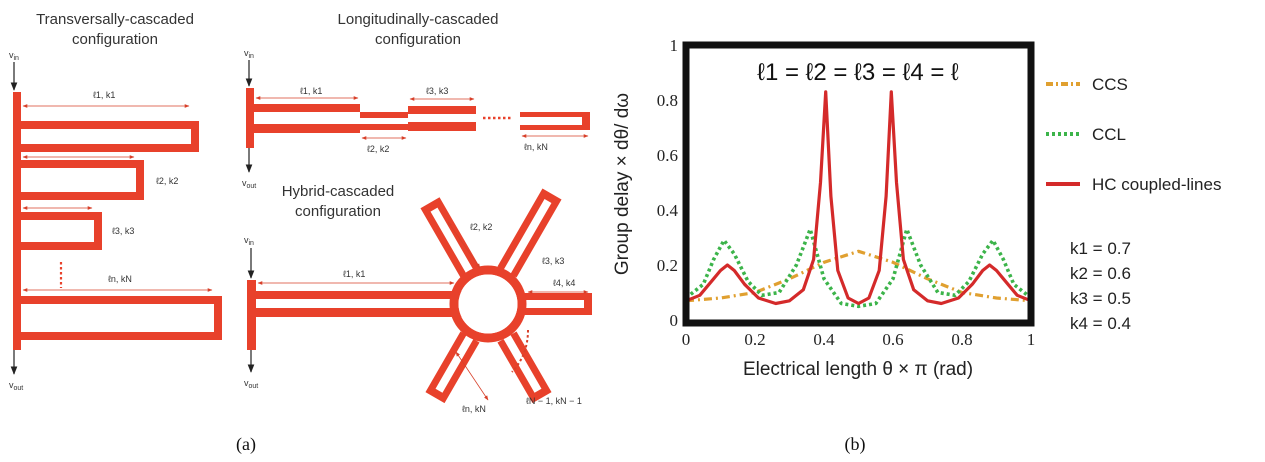  Describe the element at coordinates (249, 54) in the screenshot. I see `longitudinal-vin: vin` at that location.